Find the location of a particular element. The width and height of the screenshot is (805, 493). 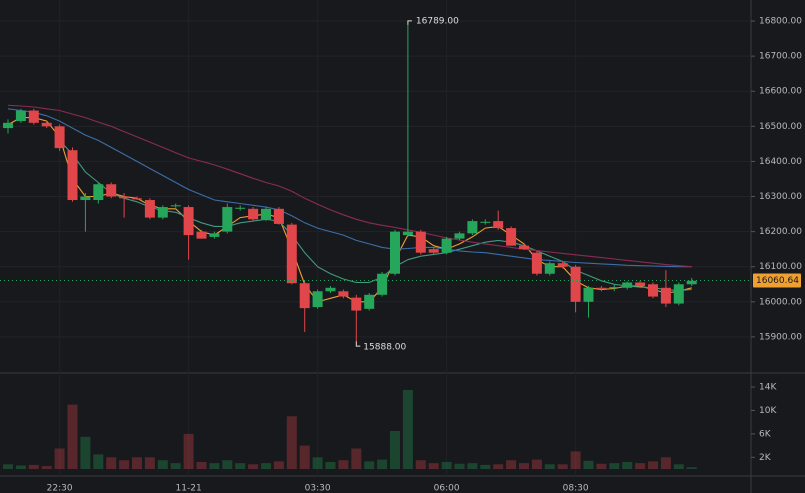

y-tick-label: 16400.00 is located at coordinates (780, 162).